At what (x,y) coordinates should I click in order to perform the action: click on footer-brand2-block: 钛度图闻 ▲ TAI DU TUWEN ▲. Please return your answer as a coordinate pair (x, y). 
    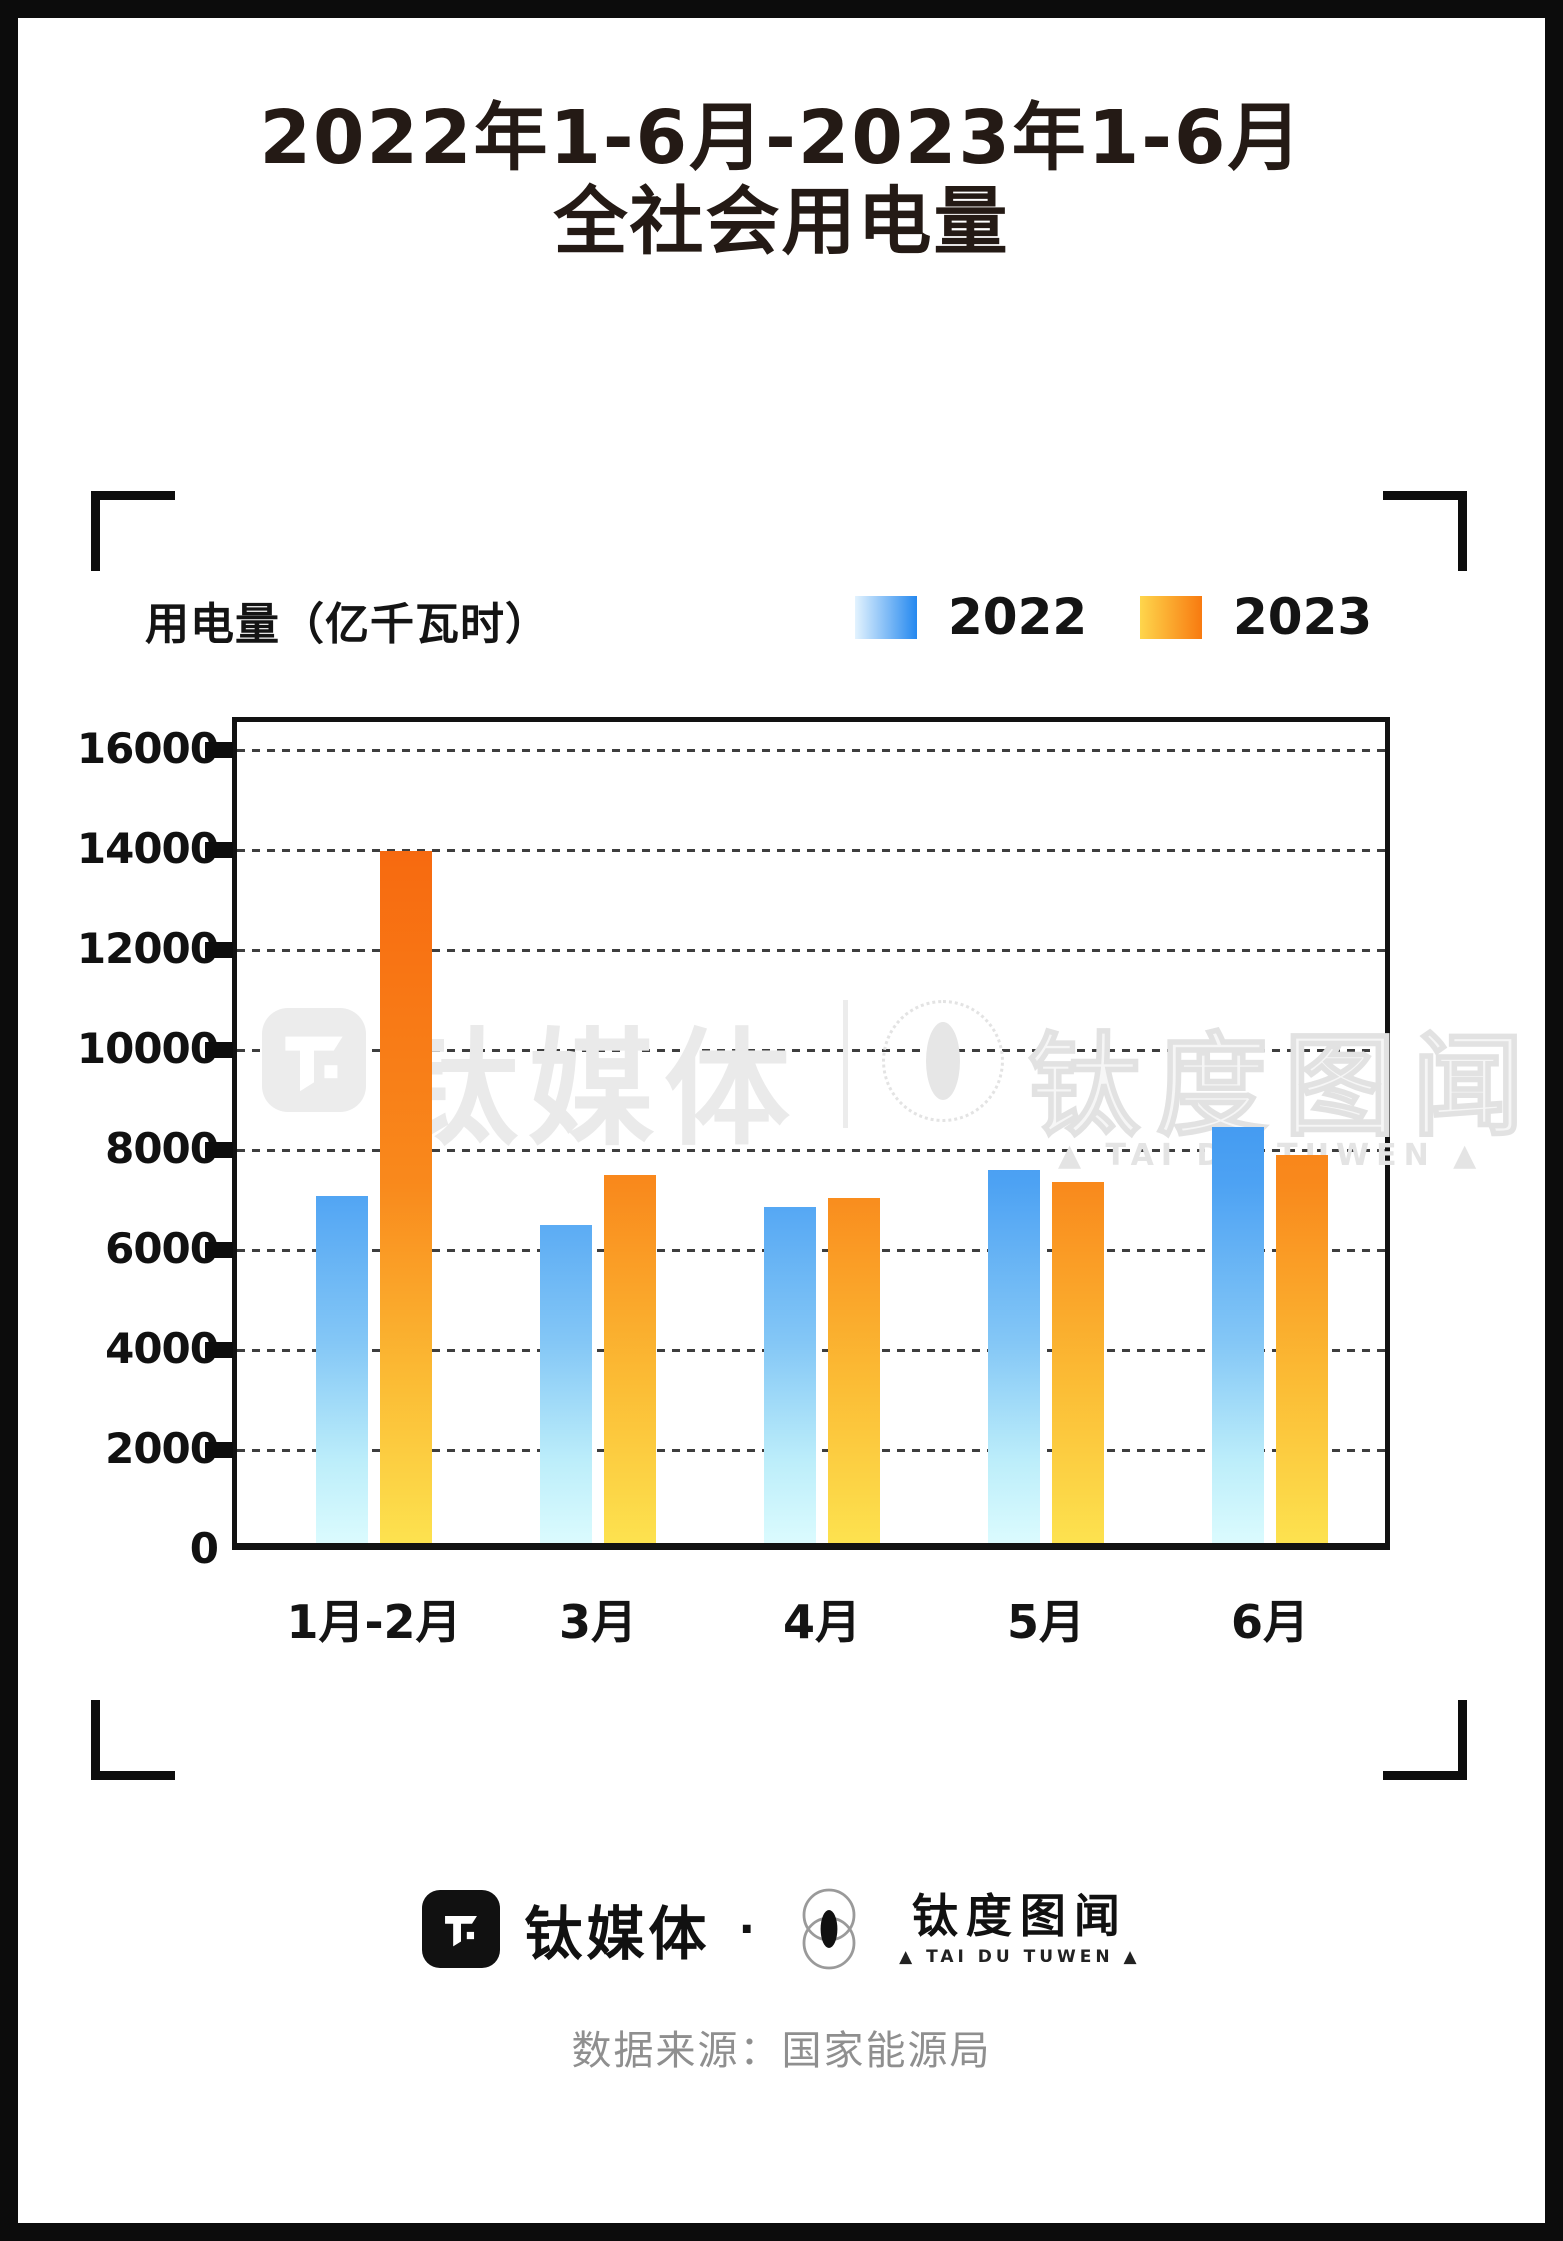
    Looking at the image, I should click on (1020, 1929).